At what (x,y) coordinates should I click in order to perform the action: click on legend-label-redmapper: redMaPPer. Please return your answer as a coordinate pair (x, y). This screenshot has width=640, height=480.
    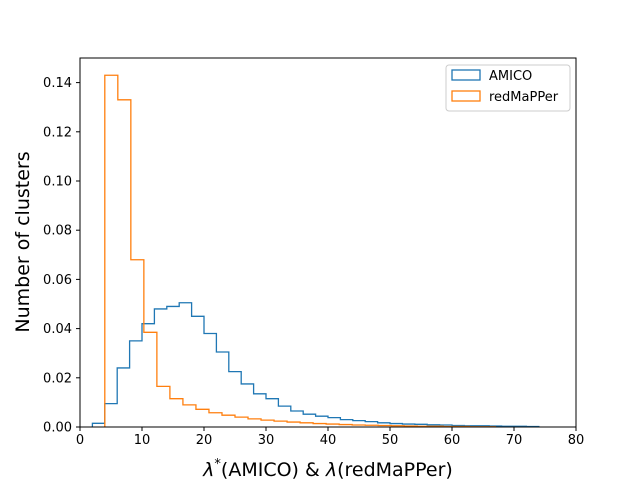
    Looking at the image, I should click on (524, 97).